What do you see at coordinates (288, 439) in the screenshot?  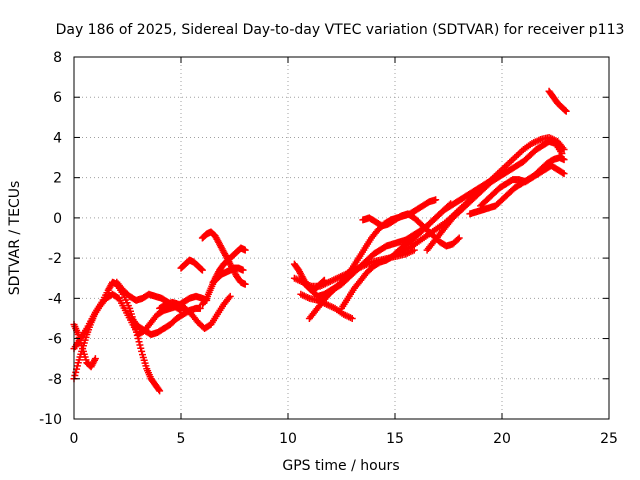 I see `x-tick-label: 10` at bounding box center [288, 439].